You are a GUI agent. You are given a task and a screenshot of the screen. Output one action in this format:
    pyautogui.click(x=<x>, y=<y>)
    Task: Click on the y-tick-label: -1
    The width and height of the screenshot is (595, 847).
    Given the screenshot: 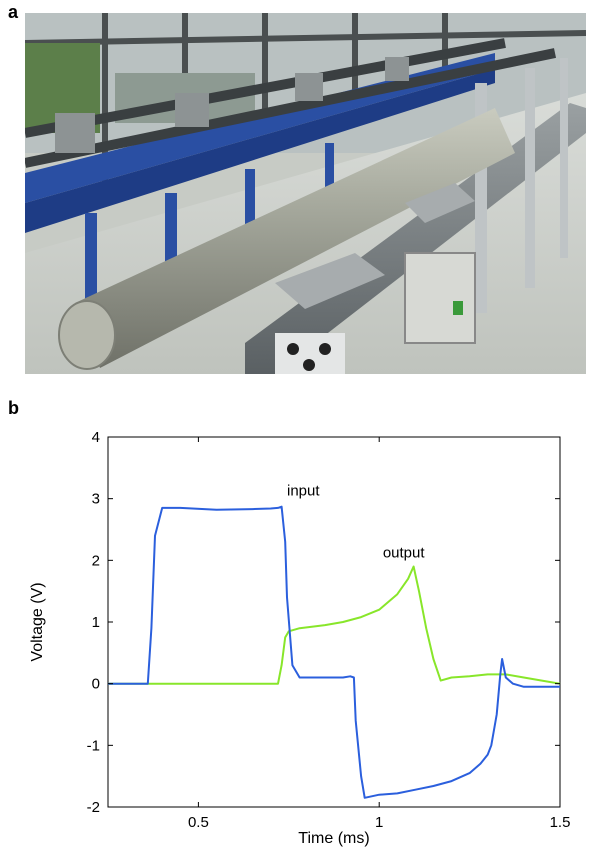 What is the action you would take?
    pyautogui.click(x=93, y=745)
    